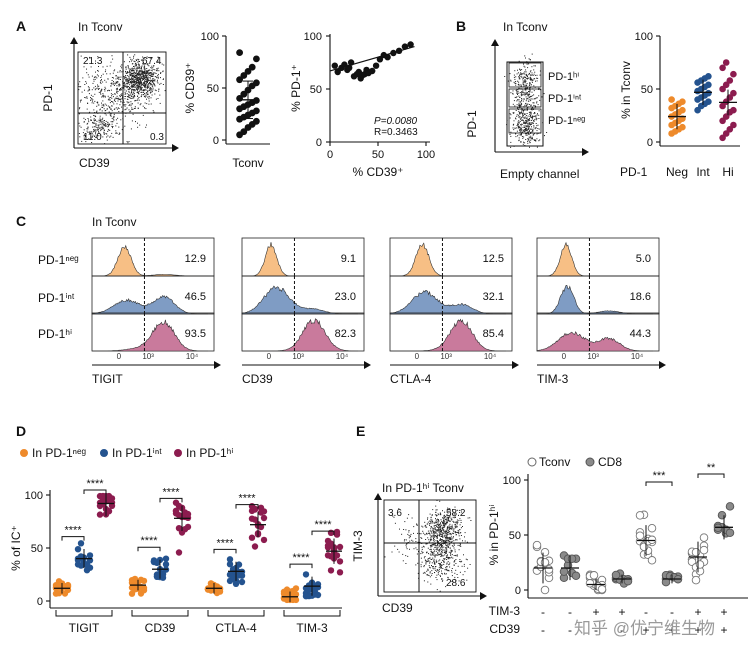 This screenshot has height=659, width=753. I want to click on panel-label-c: C, so click(21, 221).